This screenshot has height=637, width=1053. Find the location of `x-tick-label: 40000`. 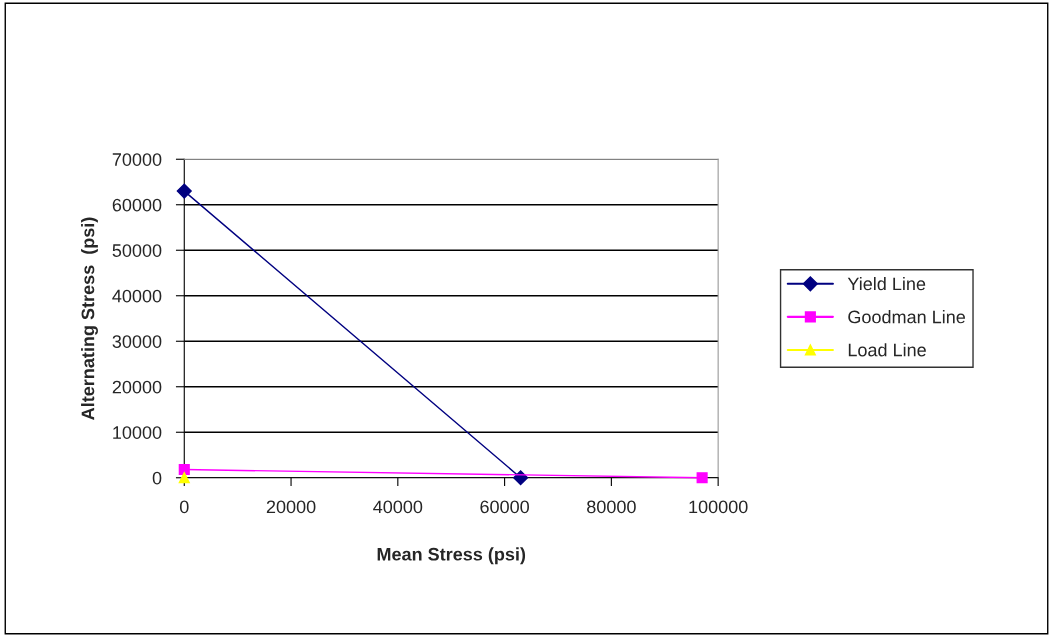

x-tick-label: 40000 is located at coordinates (398, 507).